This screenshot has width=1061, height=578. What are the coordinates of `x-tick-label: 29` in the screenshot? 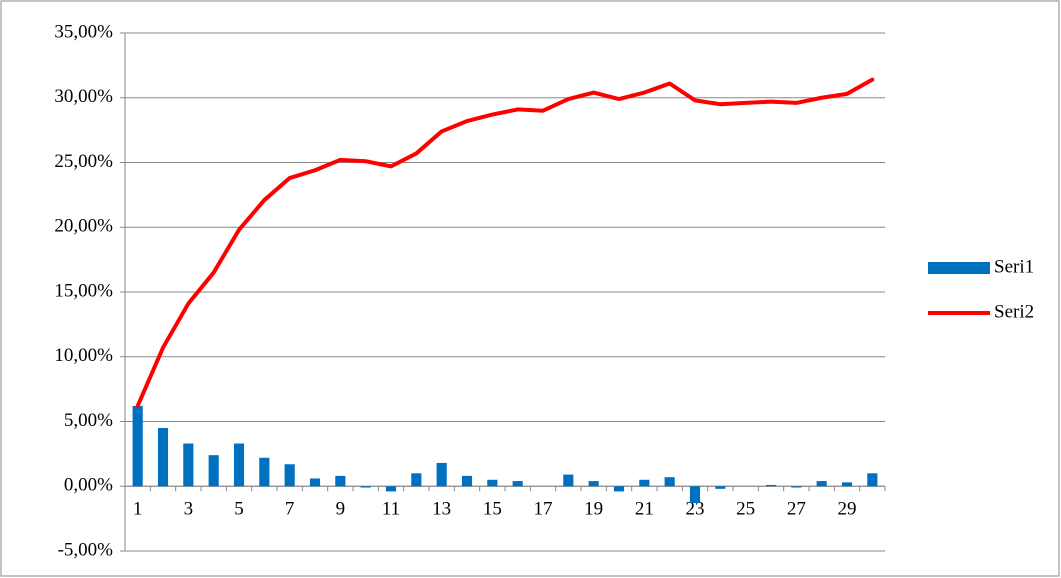 It's located at (847, 509).